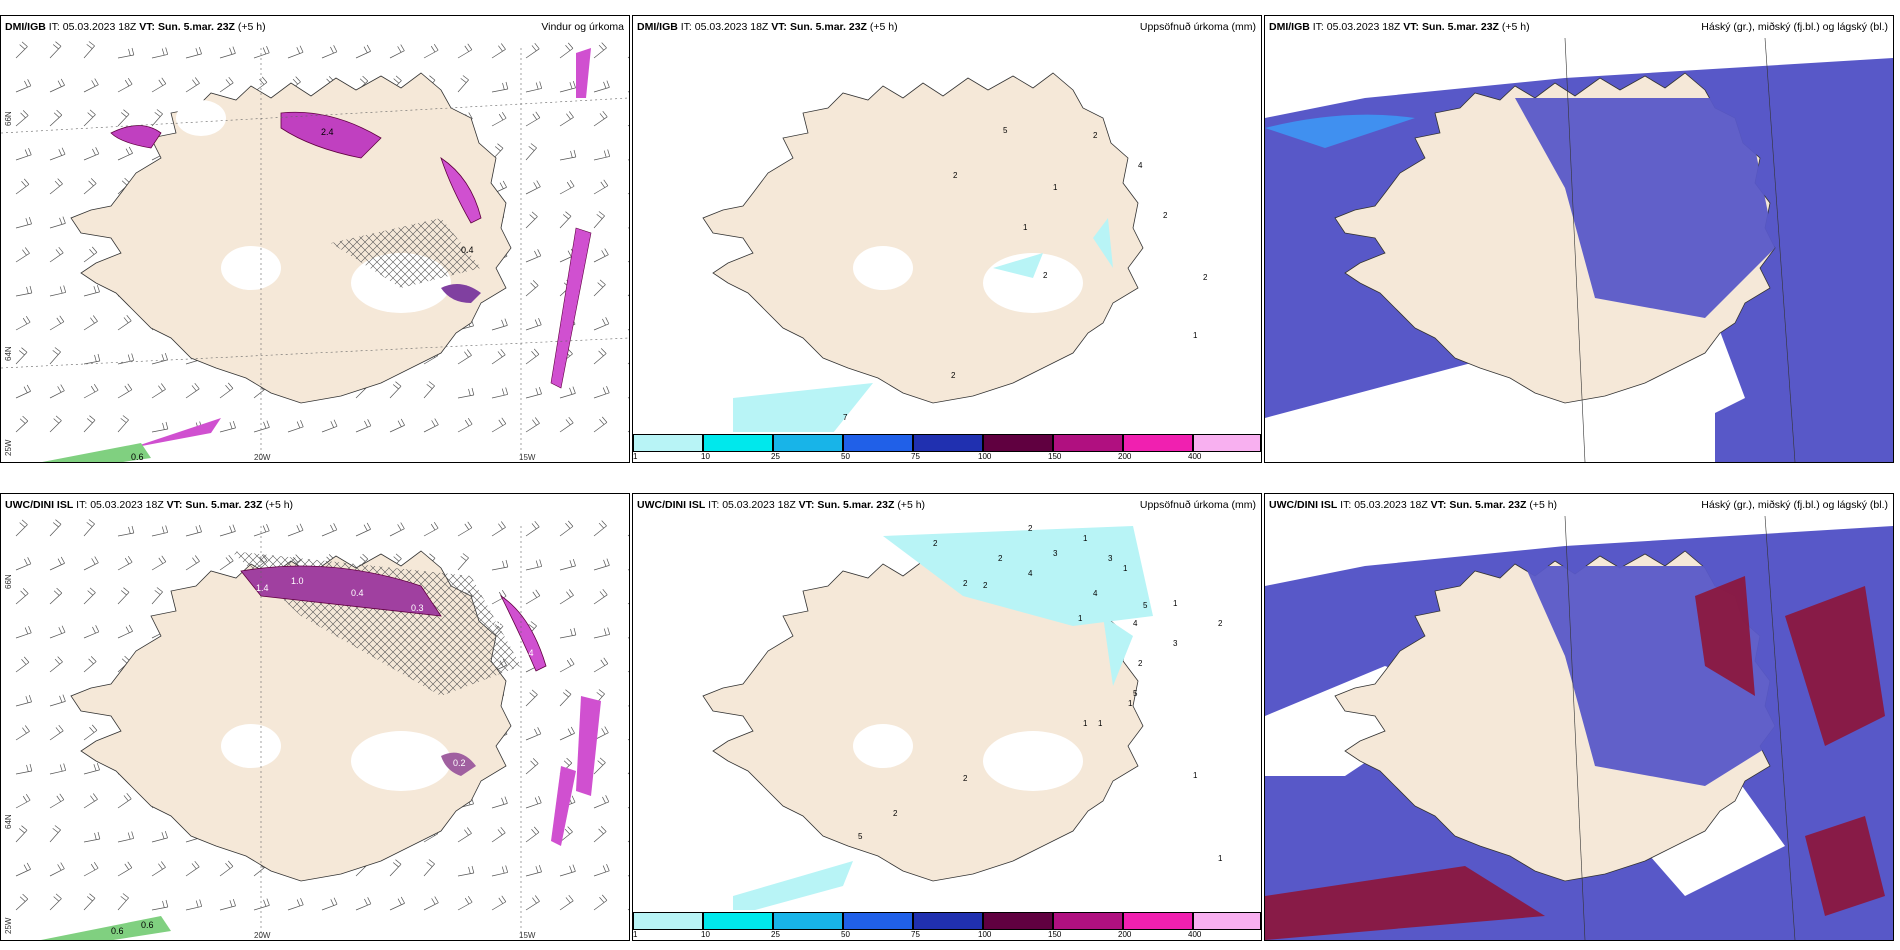  I want to click on wind-map: 2.4 0.4 0.6, so click(315, 250).